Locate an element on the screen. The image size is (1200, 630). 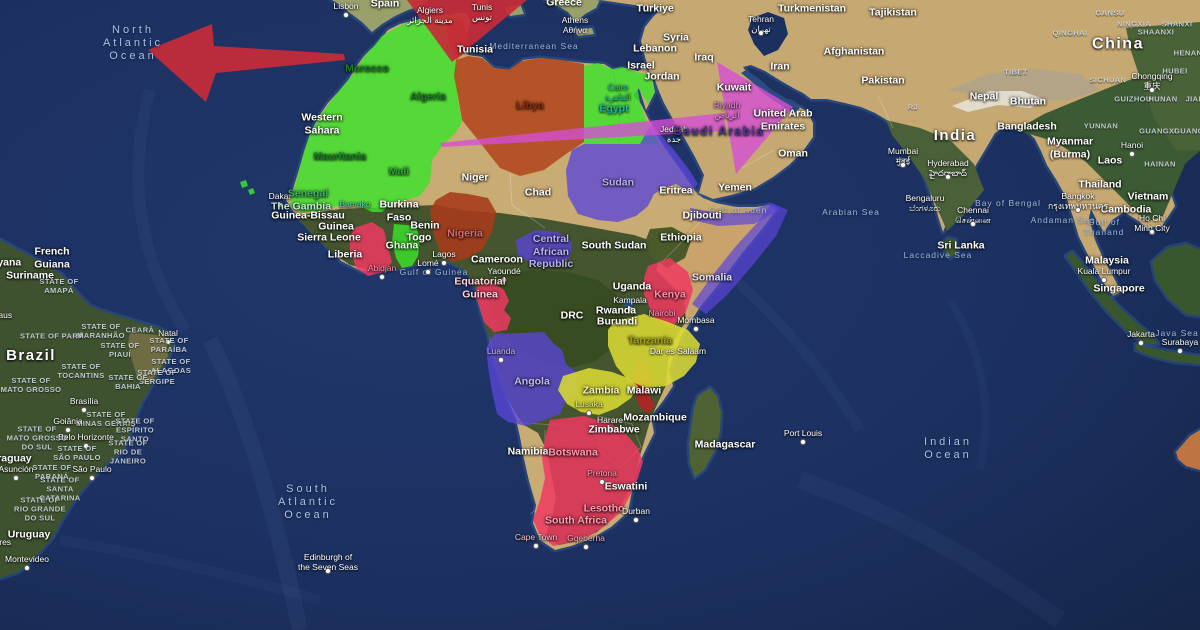
arrow-magenta-arrow-head is located at coordinates (755, 118).